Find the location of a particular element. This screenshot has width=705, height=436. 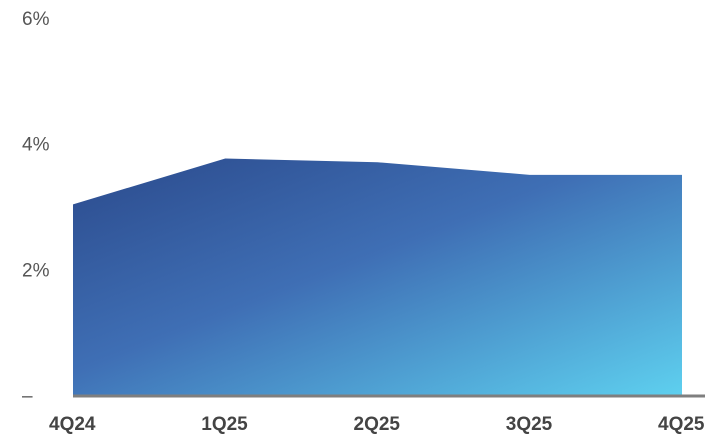

y-tick-label: – is located at coordinates (27, 396).